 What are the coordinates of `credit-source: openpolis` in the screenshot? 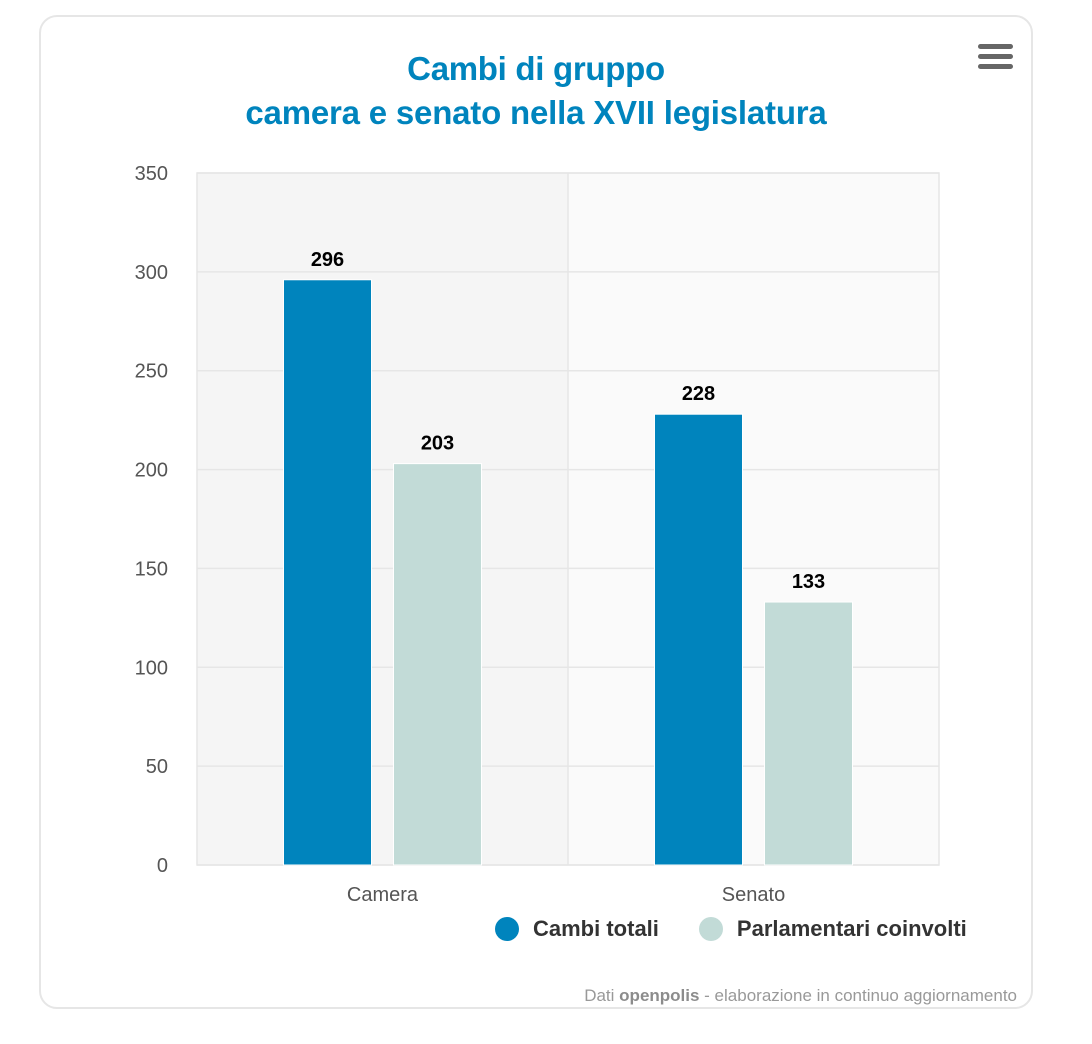 It's located at (659, 995).